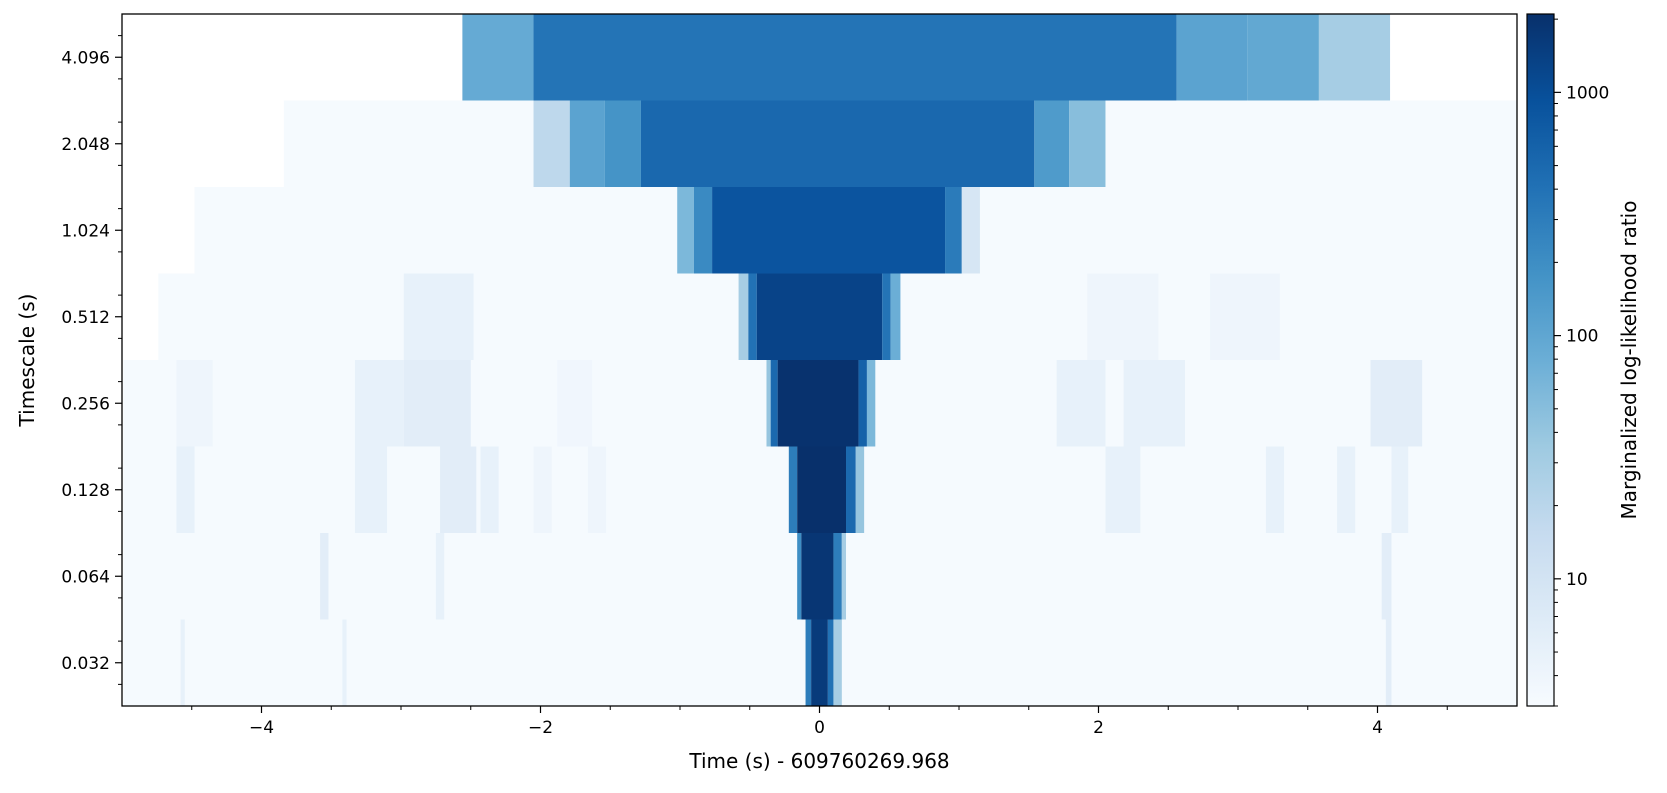 This screenshot has width=1667, height=793. Describe the element at coordinates (1540, 360) in the screenshot. I see `colorbar` at that location.